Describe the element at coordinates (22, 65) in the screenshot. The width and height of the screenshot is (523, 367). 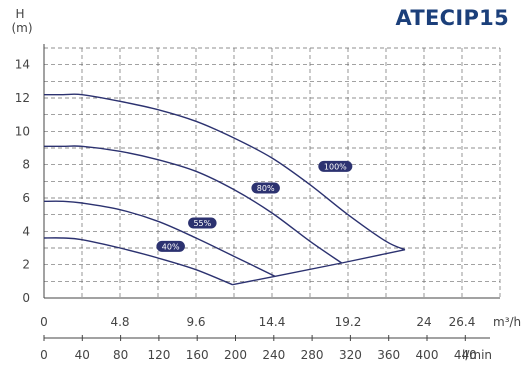
I see `y-tick-label: 14` at that location.